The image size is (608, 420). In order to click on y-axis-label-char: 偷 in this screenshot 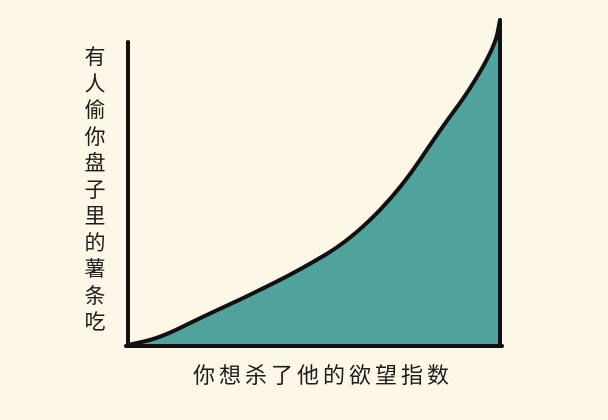, I will do `click(95, 110)`.